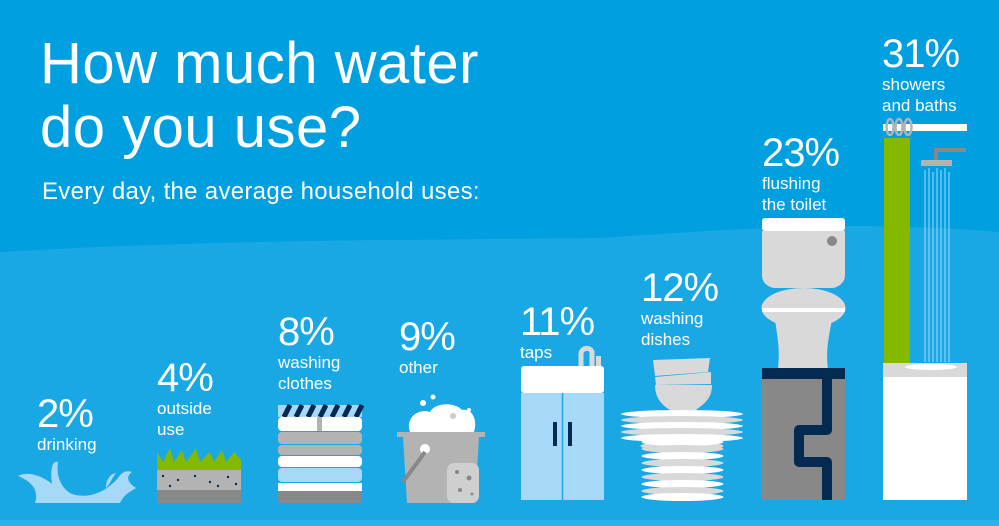  I want to click on category-showers-baths: 31% showers and baths, so click(921, 74).